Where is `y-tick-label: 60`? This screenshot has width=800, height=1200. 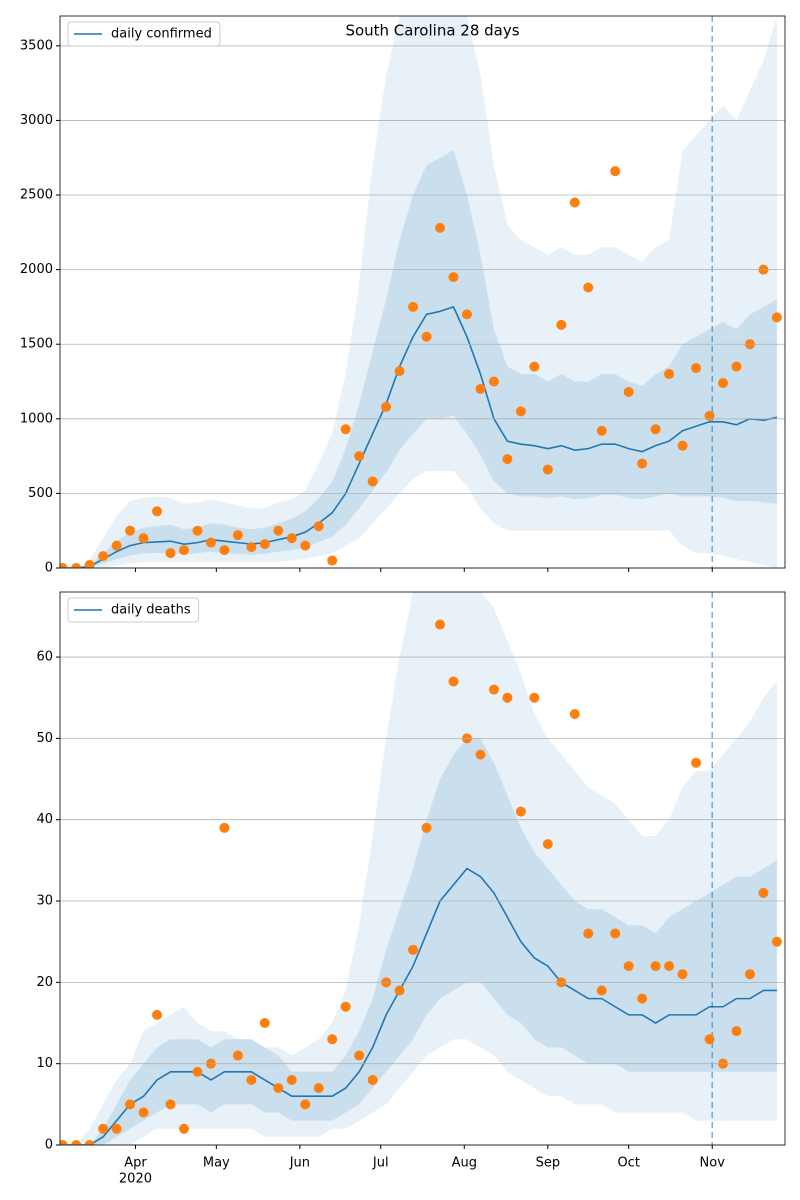 y-tick-label: 60 is located at coordinates (44, 657).